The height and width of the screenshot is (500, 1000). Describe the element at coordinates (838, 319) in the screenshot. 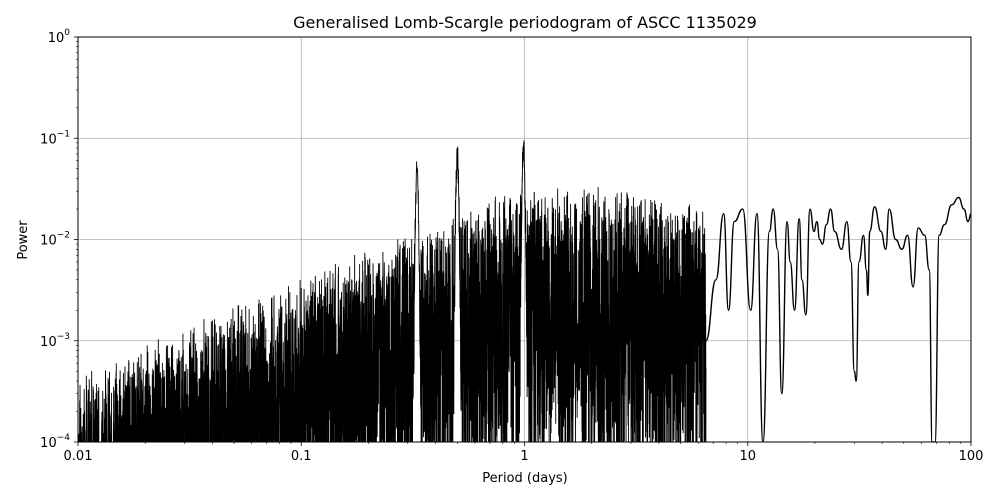

I see `periodogram-line-long-period` at that location.